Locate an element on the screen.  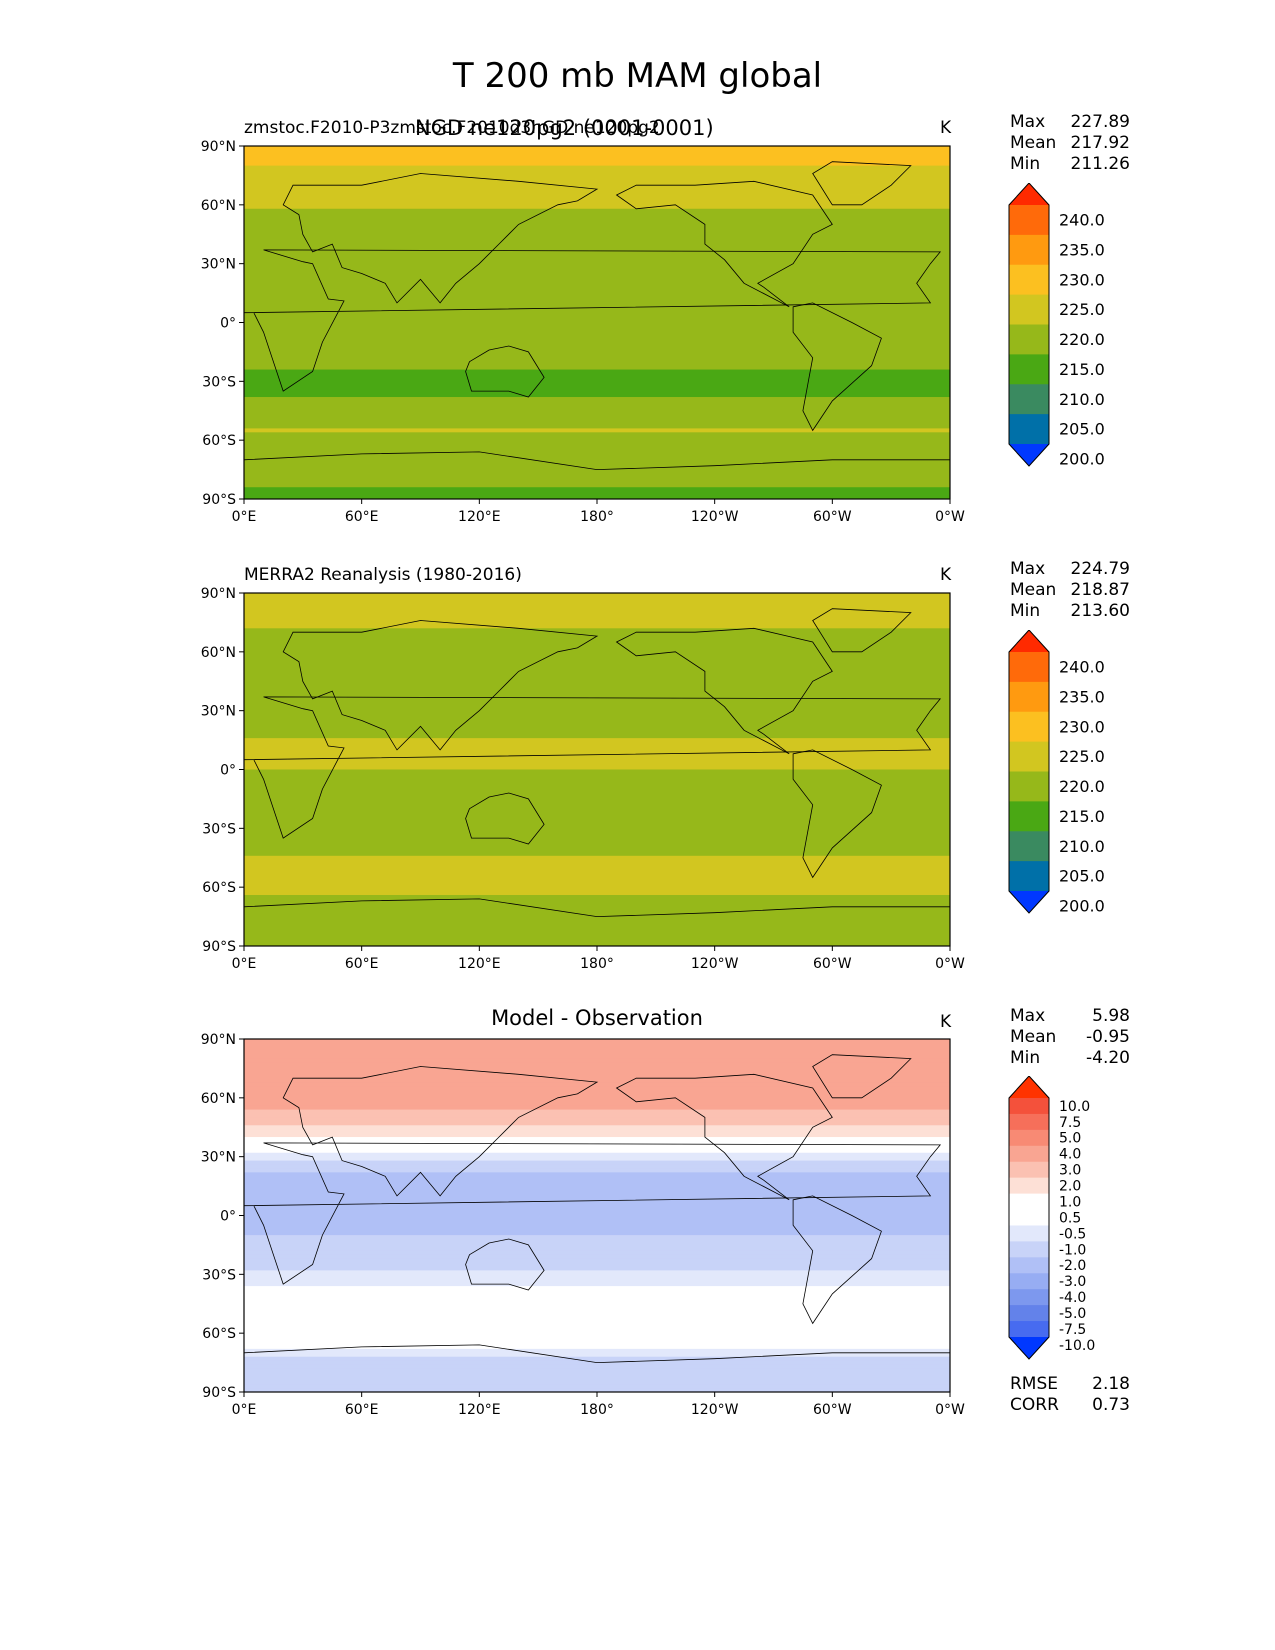
x-tick-label: 0°E is located at coordinates (244, 964).